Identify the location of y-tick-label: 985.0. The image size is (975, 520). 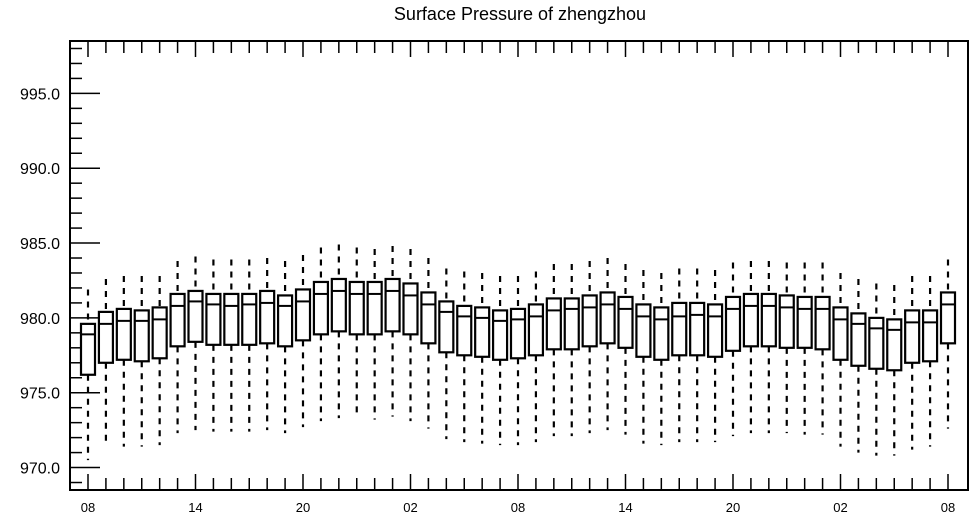
(40, 244).